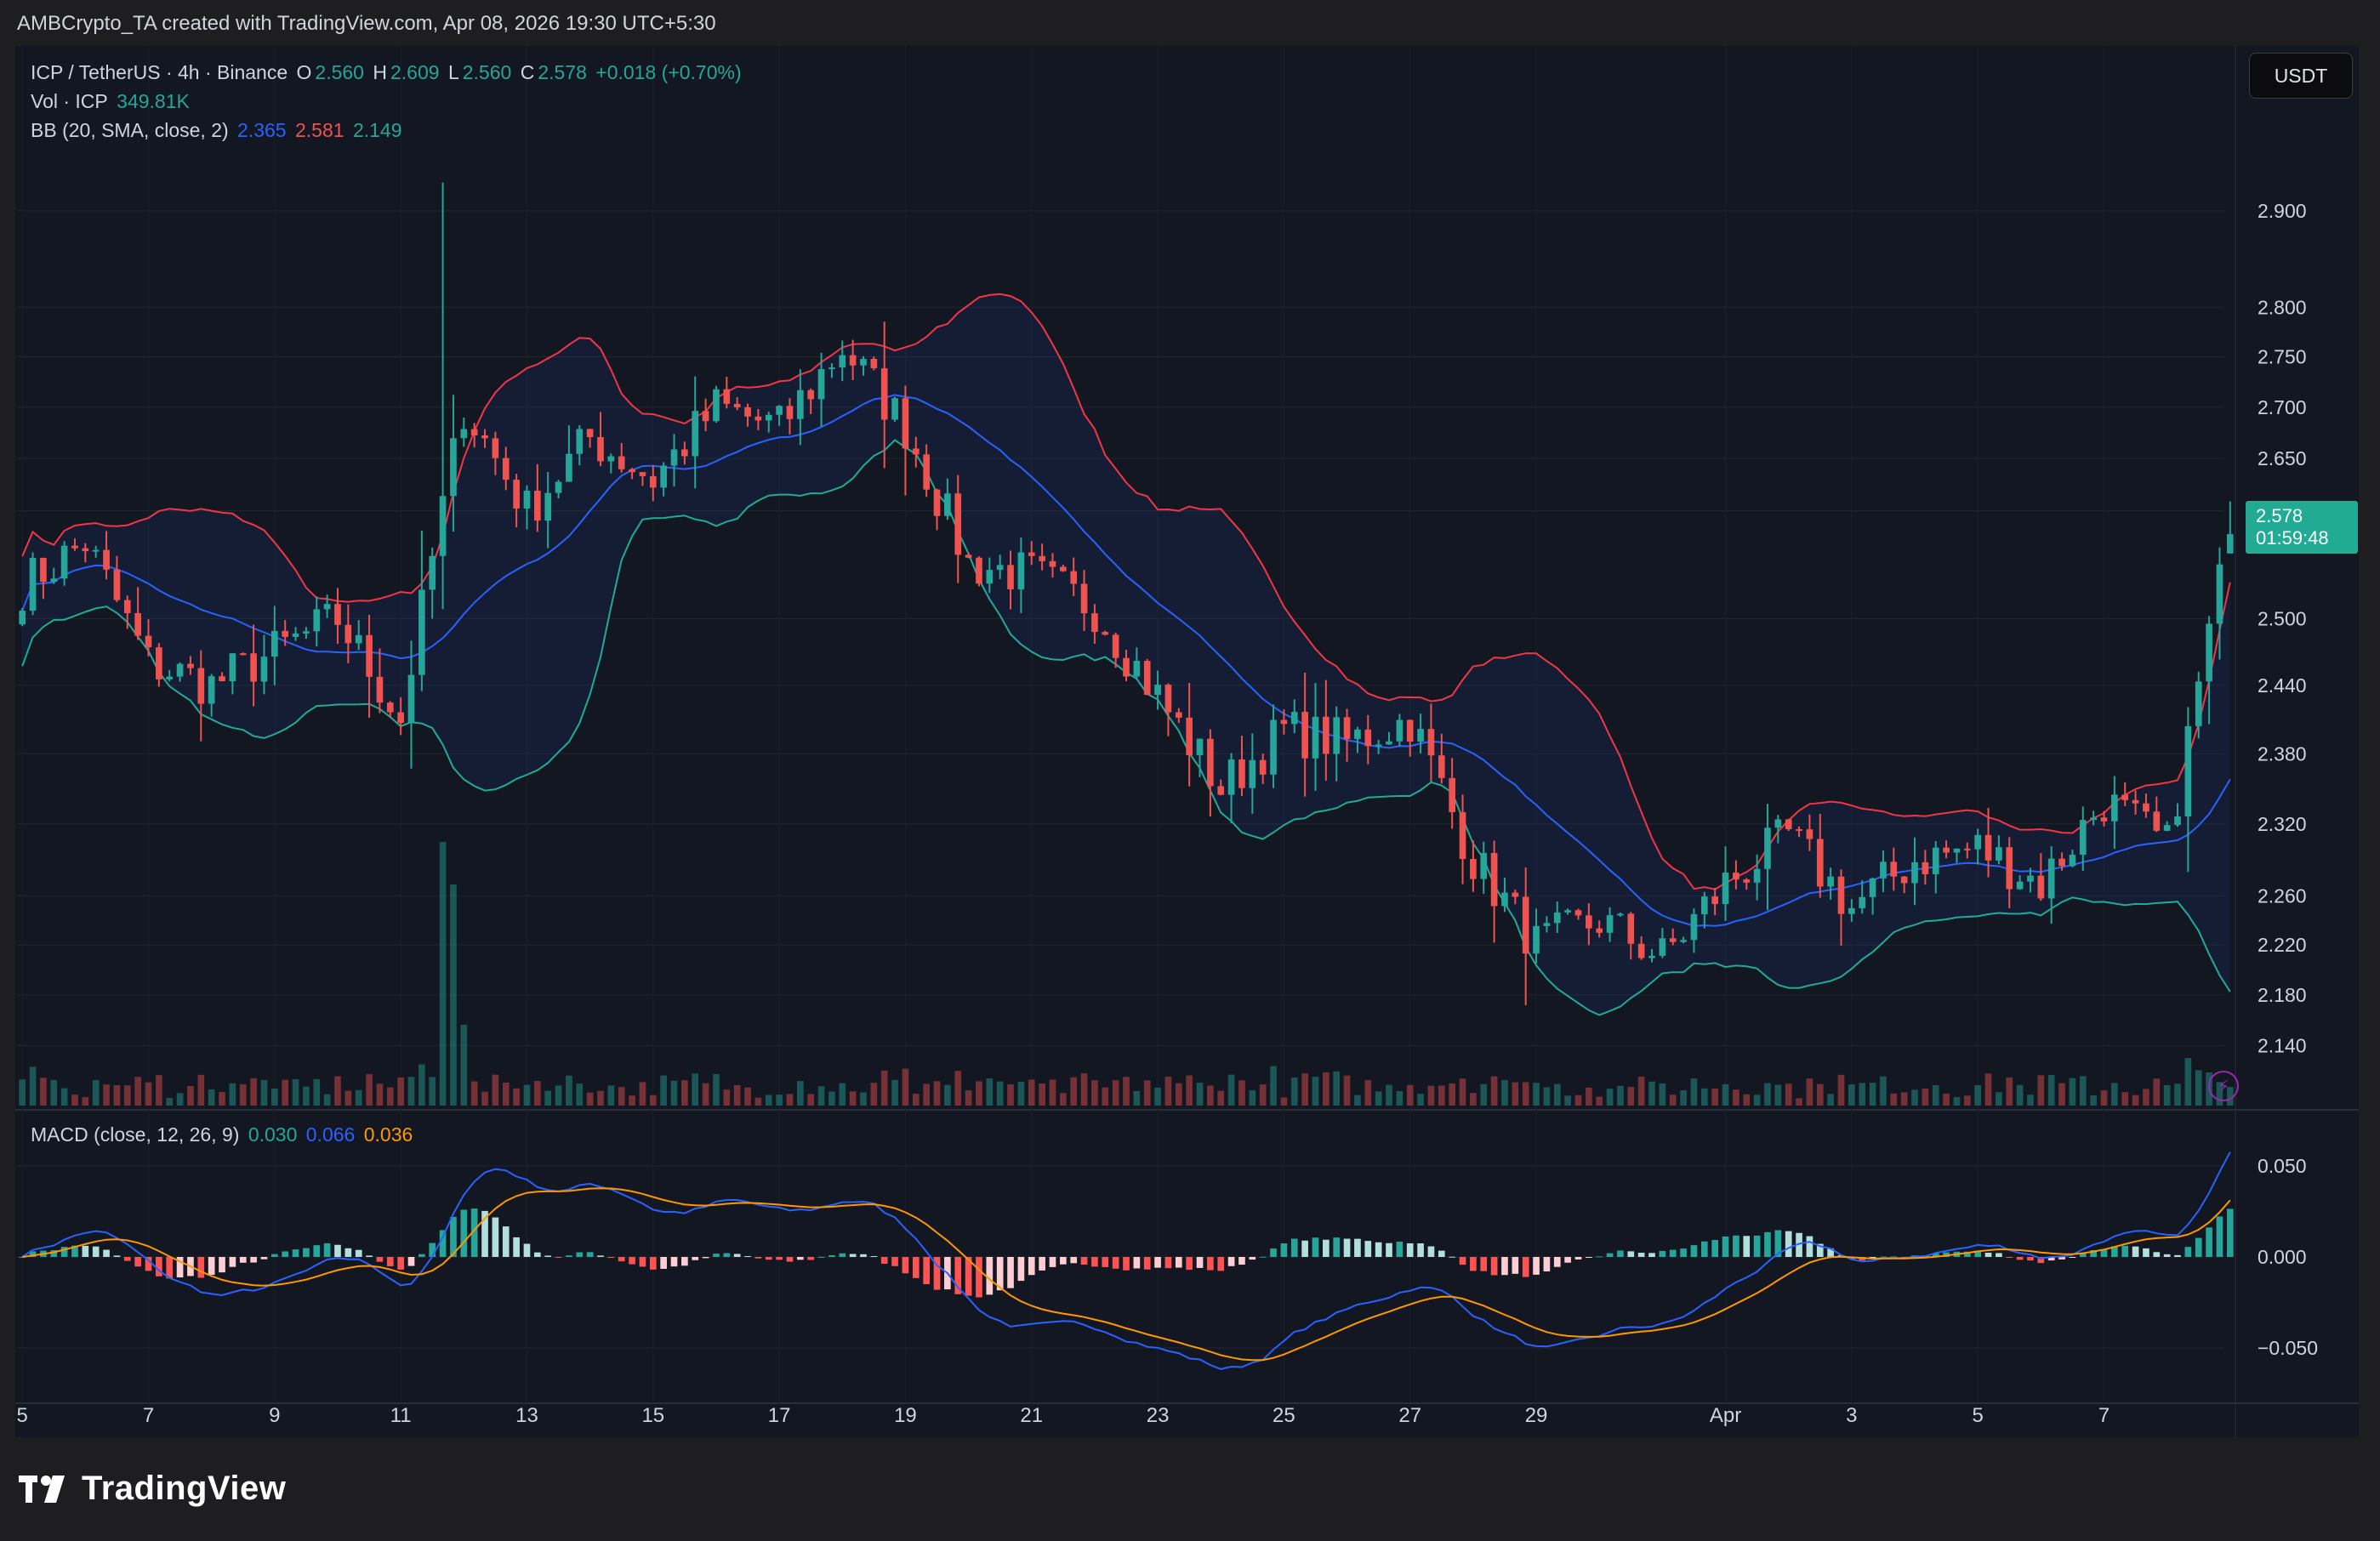 The image size is (2380, 1541). Describe the element at coordinates (274, 1415) in the screenshot. I see `time-axis-label: 9` at that location.